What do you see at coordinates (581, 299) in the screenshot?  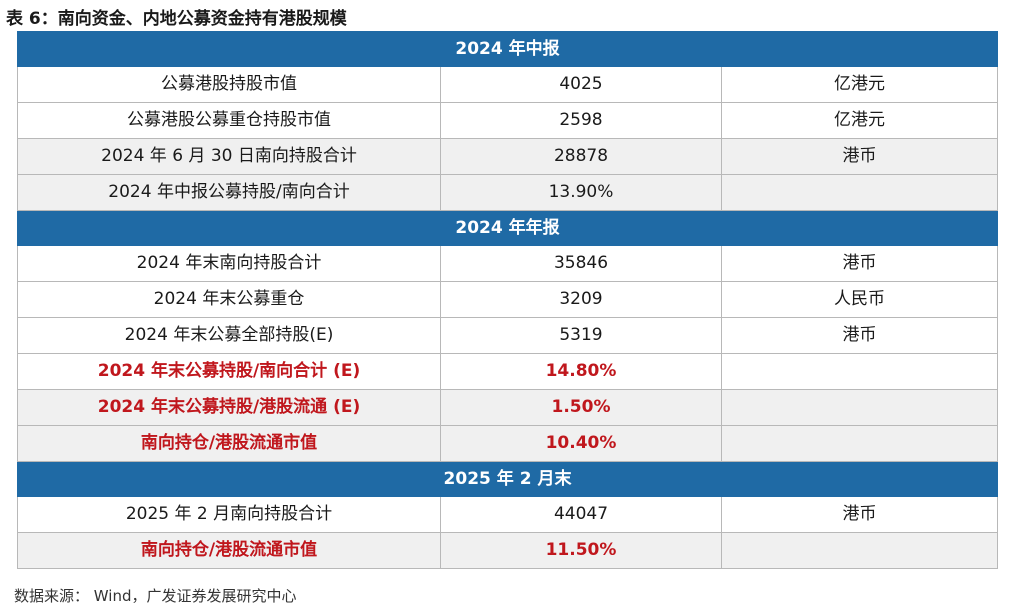 I see `row-value-cell: 3209` at bounding box center [581, 299].